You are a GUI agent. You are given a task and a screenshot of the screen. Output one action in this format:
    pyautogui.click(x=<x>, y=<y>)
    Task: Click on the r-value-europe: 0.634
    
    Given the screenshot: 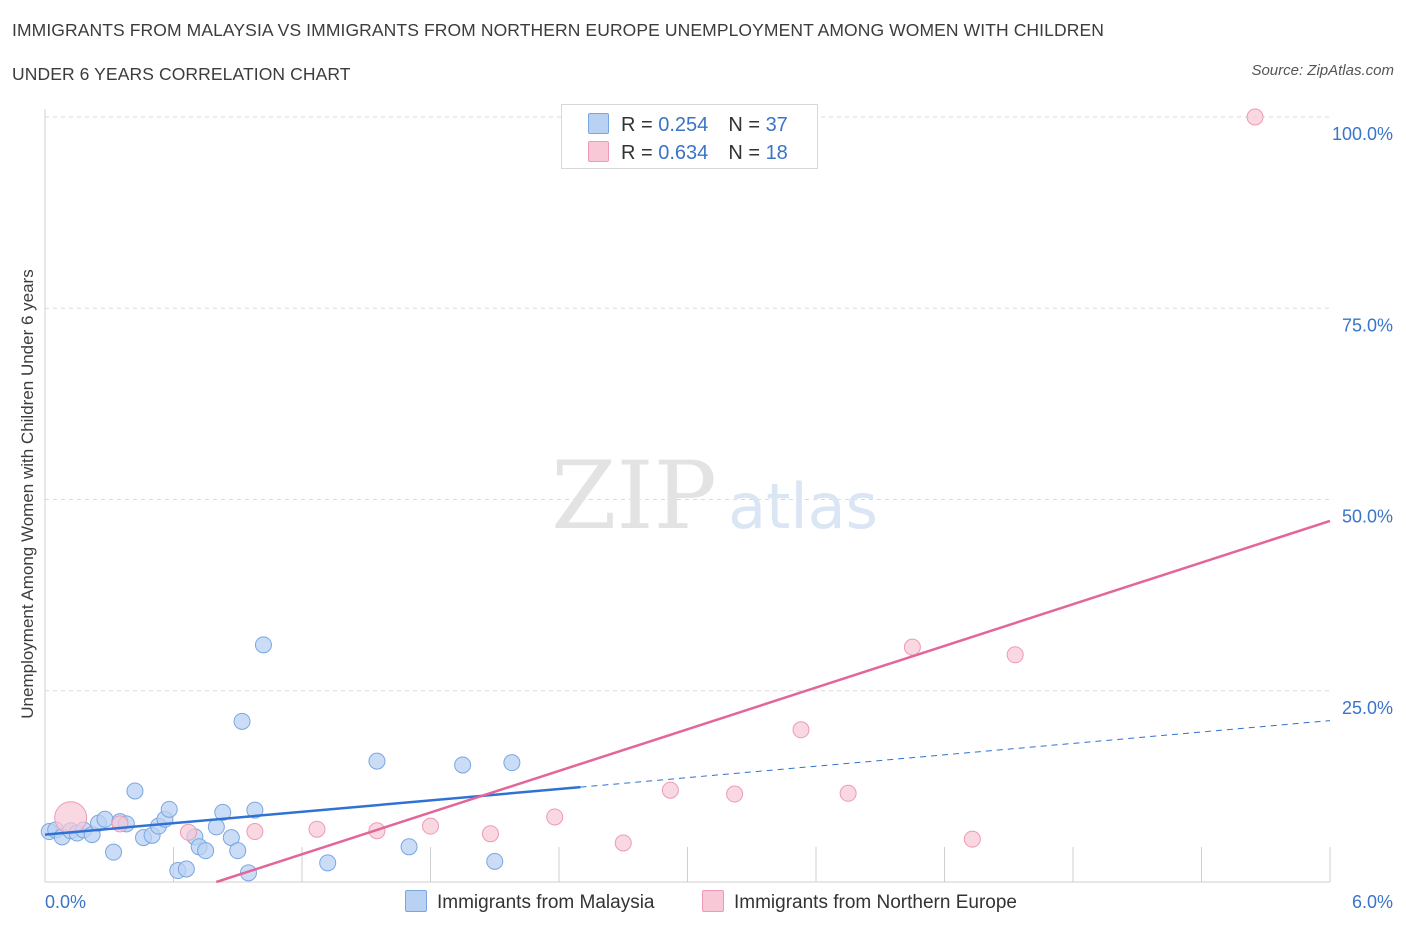 What is the action you would take?
    pyautogui.click(x=683, y=153)
    